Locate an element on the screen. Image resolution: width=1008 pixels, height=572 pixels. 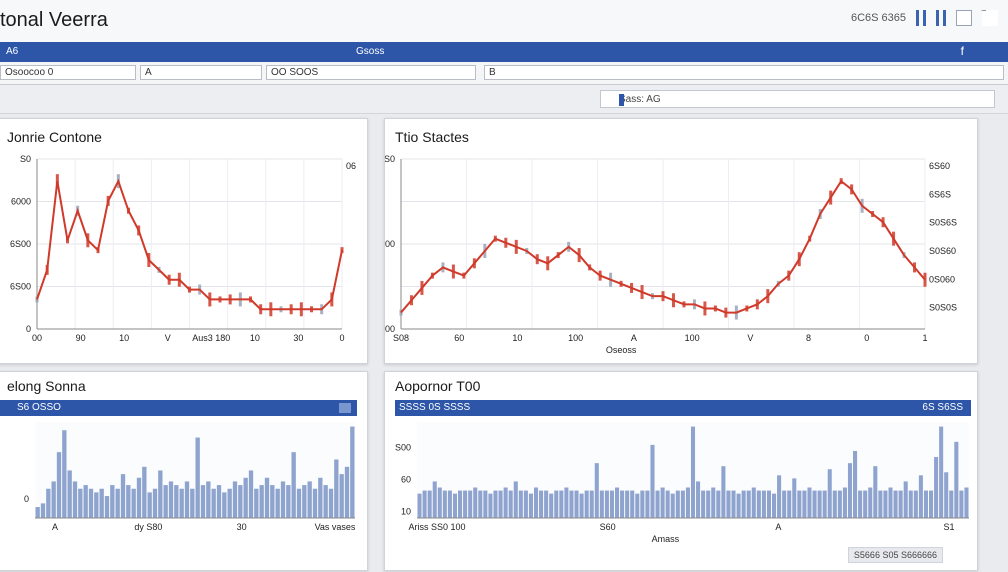
y-tick-label: 60 is located at coordinates (406, 480).